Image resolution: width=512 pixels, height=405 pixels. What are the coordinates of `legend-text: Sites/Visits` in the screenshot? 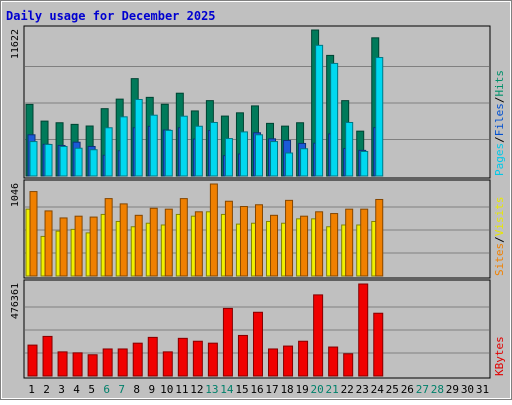 It's located at (499, 237).